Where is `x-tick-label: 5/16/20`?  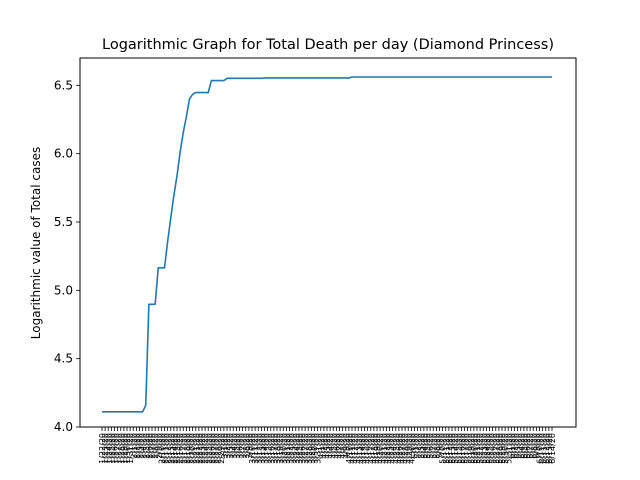
x-tick-label: 5/16/20 is located at coordinates (461, 448).